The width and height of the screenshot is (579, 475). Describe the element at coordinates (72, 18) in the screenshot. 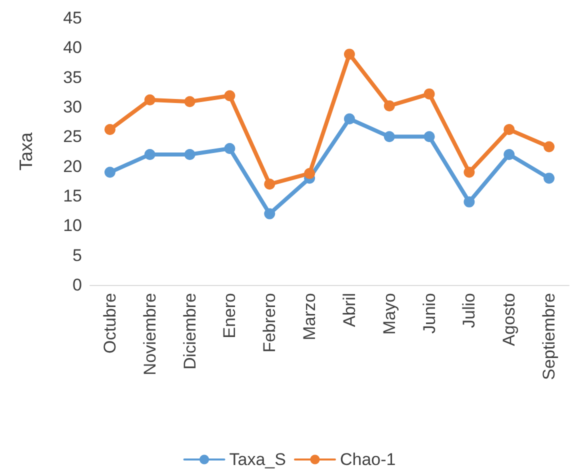

I see `y-tick-label: 45` at that location.